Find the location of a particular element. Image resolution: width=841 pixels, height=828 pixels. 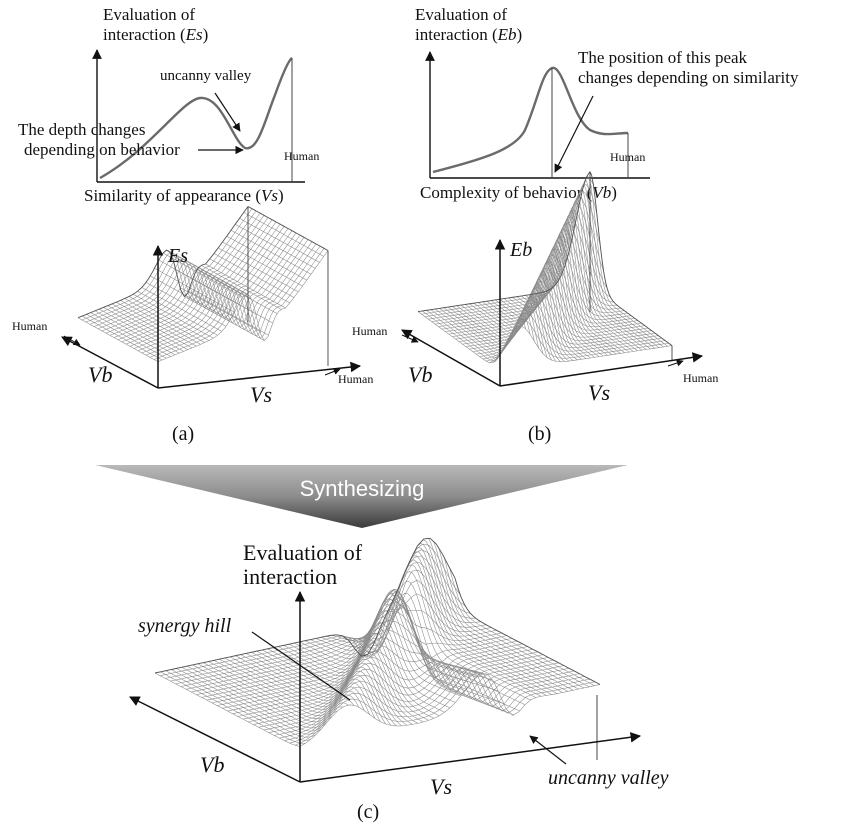

panel-c-mesh is located at coordinates (377, 642).